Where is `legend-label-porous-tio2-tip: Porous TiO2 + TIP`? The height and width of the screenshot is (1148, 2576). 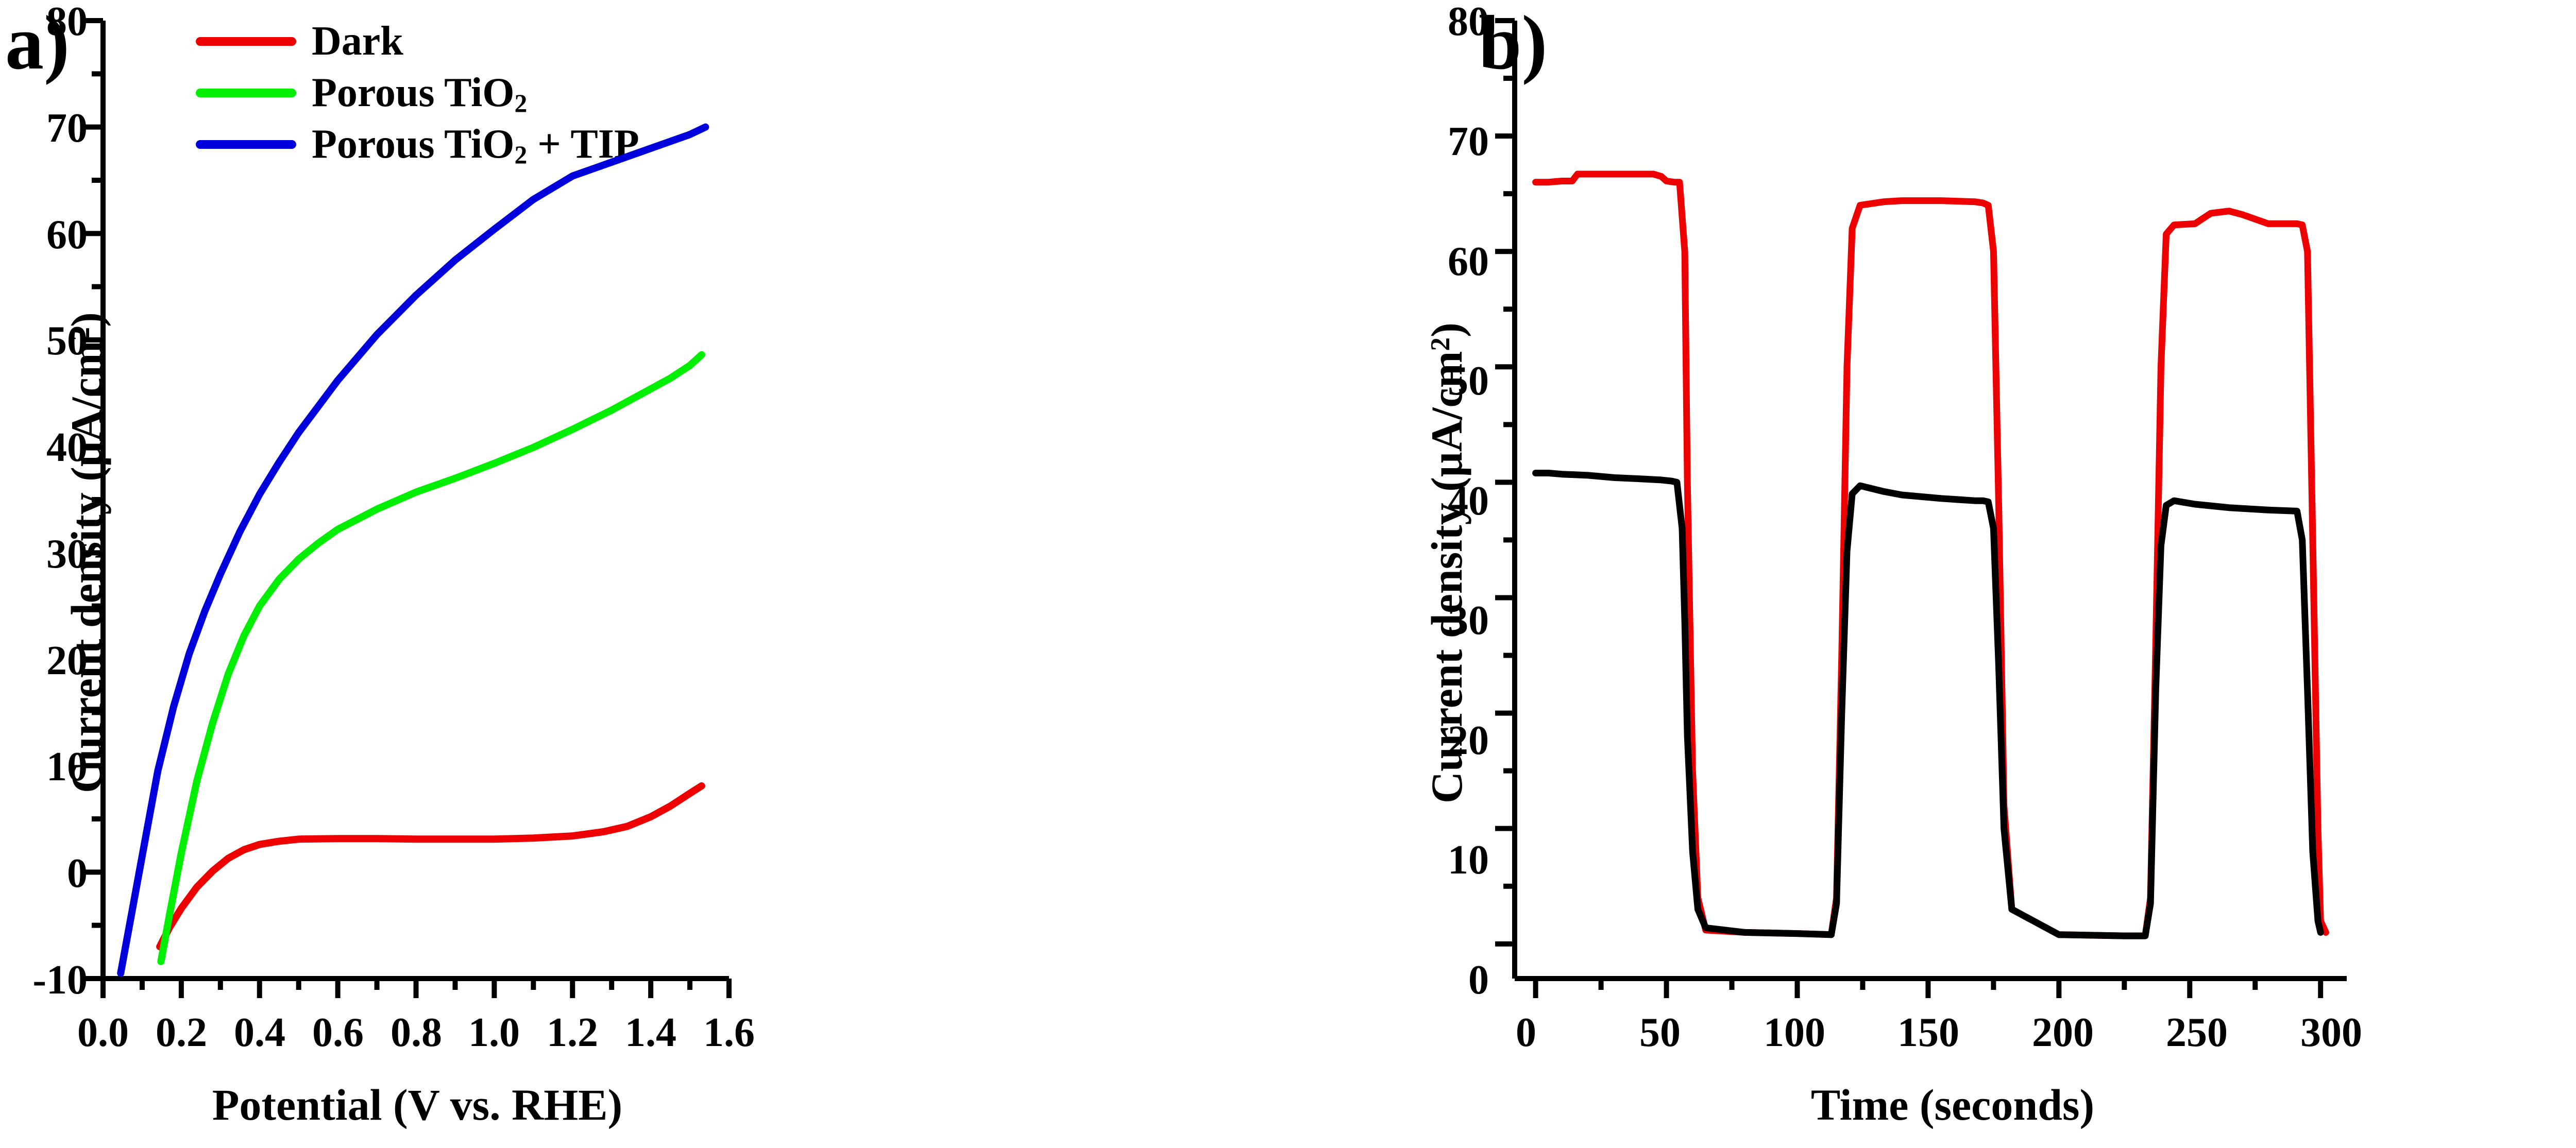 legend-label-porous-tio2-tip: Porous TiO2 + TIP is located at coordinates (475, 145).